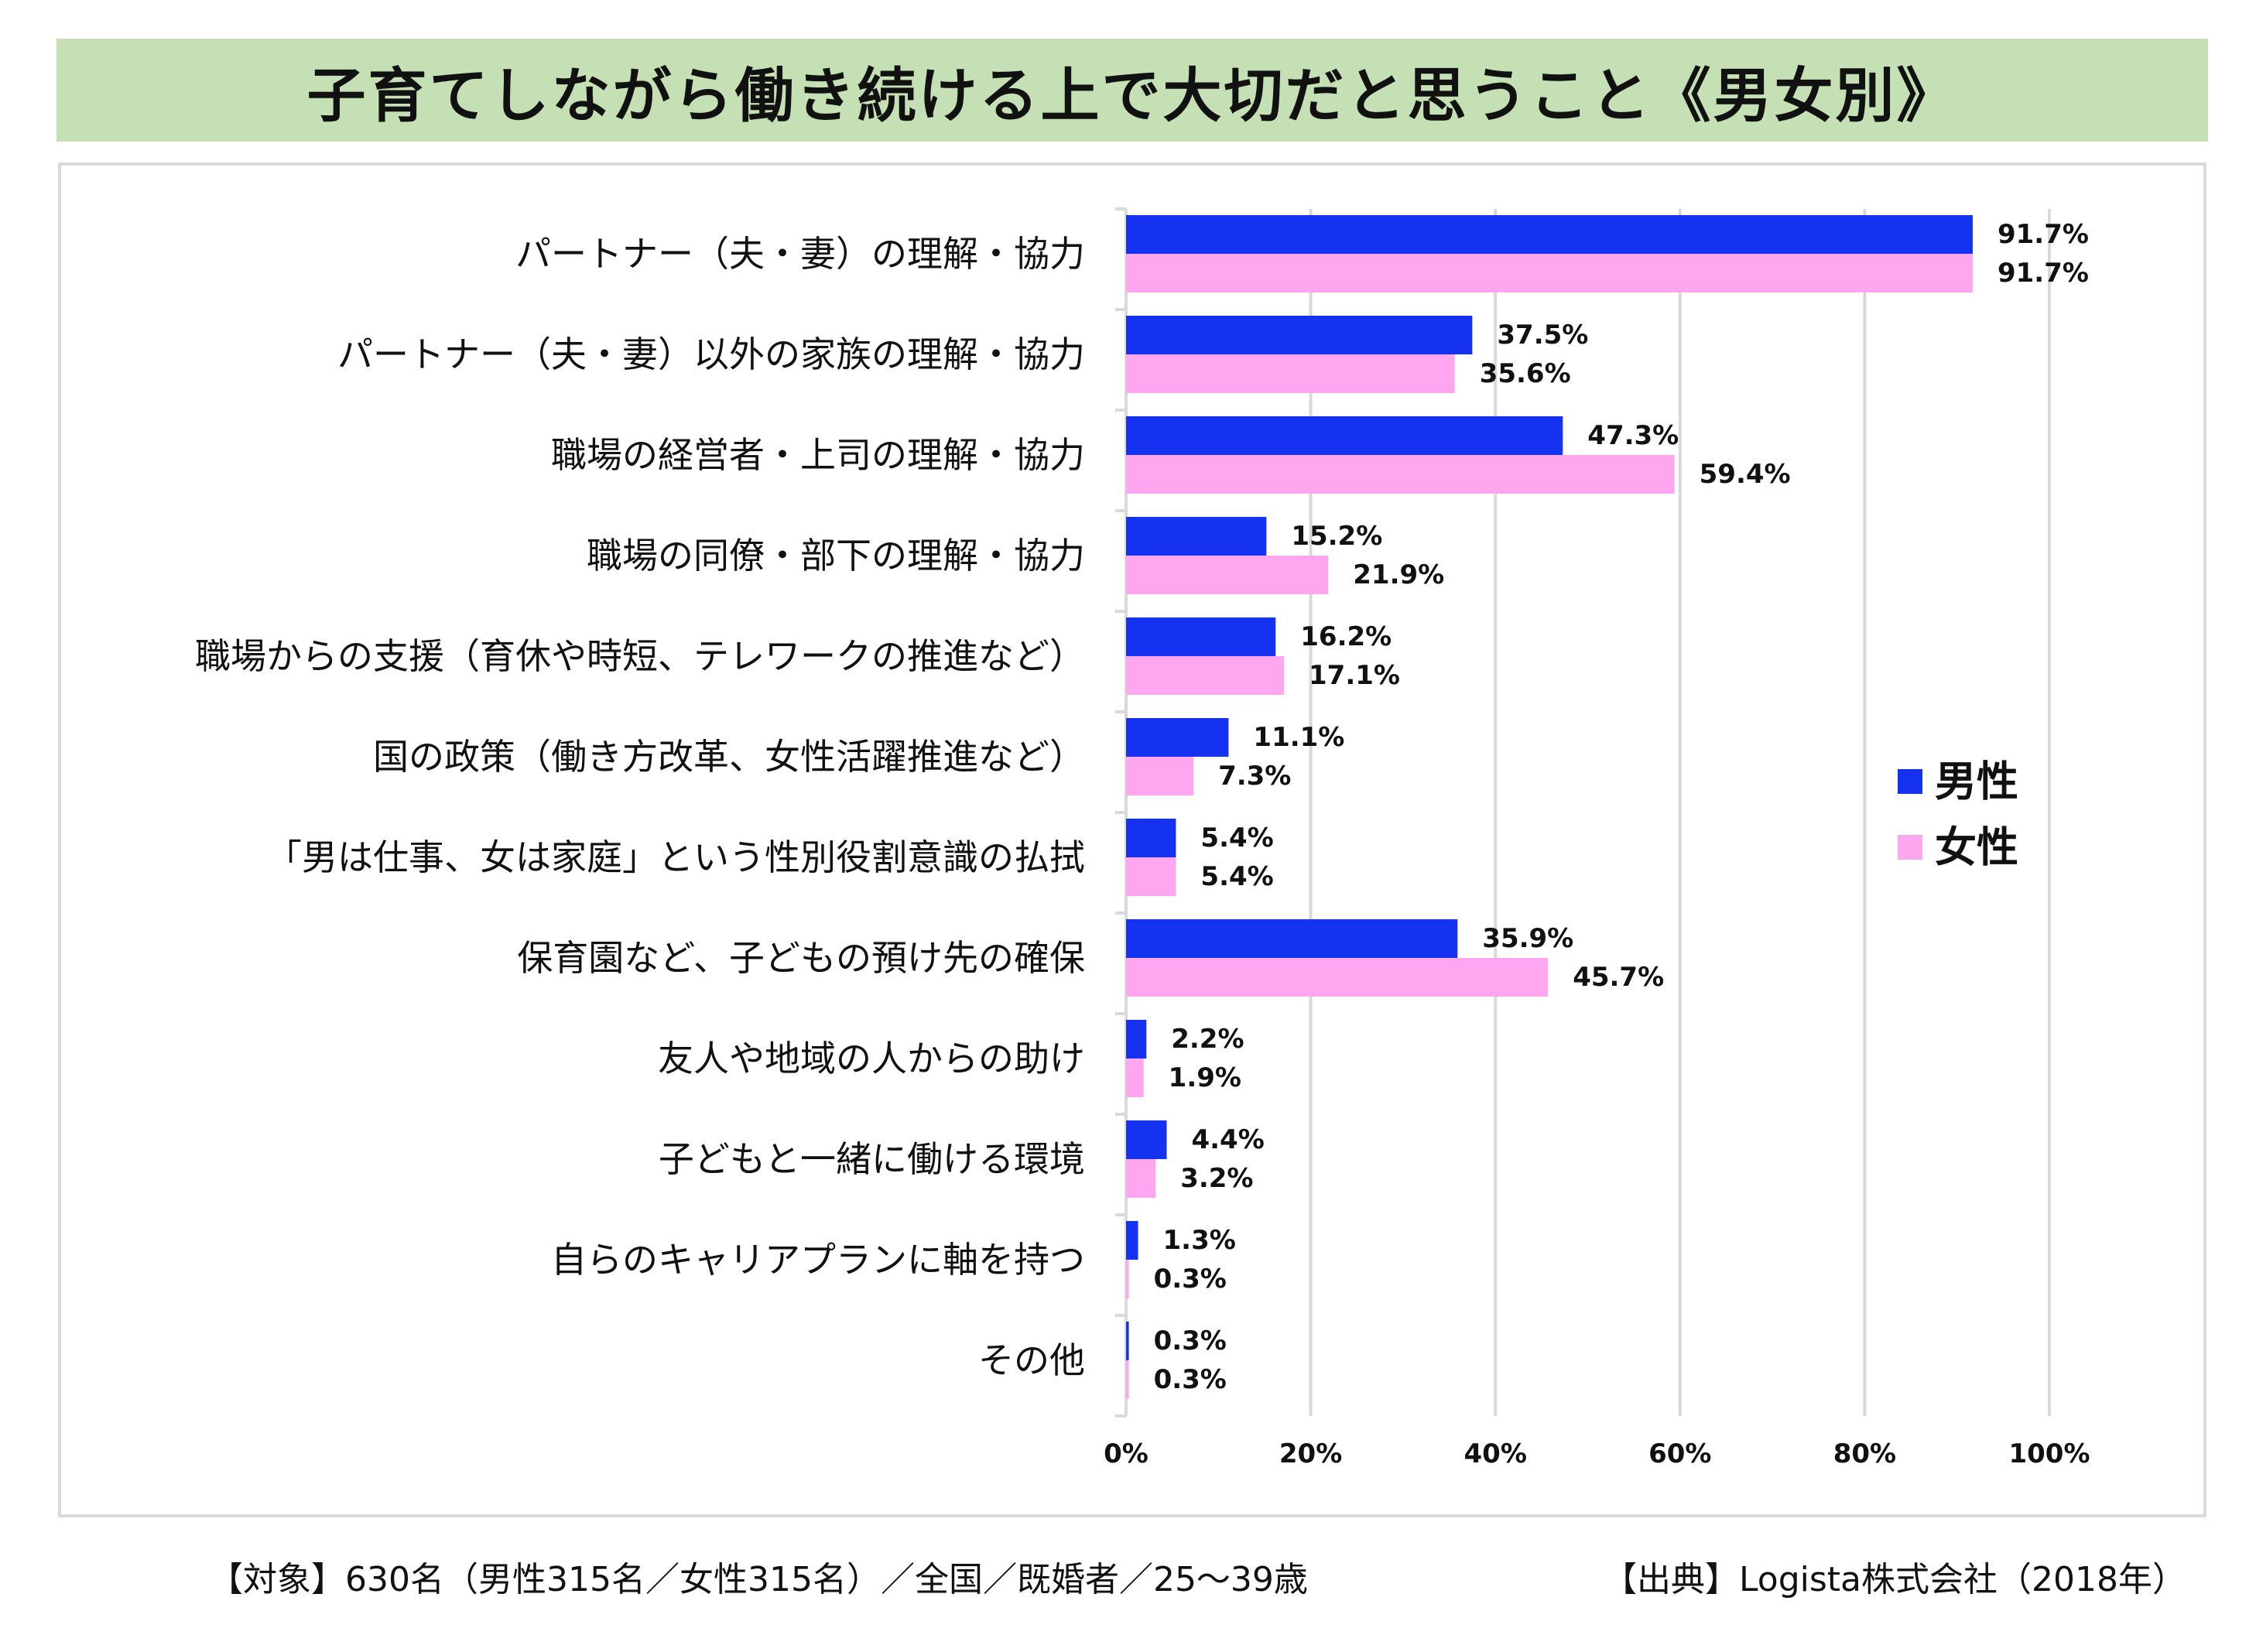  Describe the element at coordinates (1205, 1077) in the screenshot. I see `data-label: 1.9%` at that location.